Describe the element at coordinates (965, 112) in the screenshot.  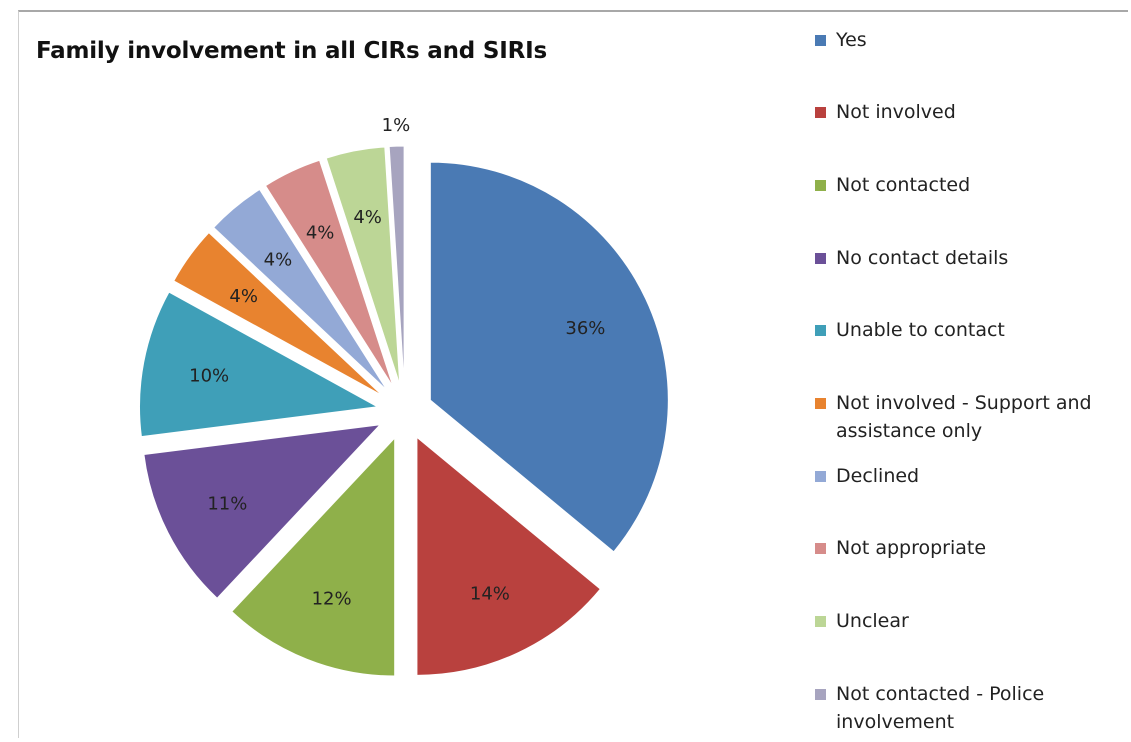
I see `legend-item-1: Not involved` at that location.